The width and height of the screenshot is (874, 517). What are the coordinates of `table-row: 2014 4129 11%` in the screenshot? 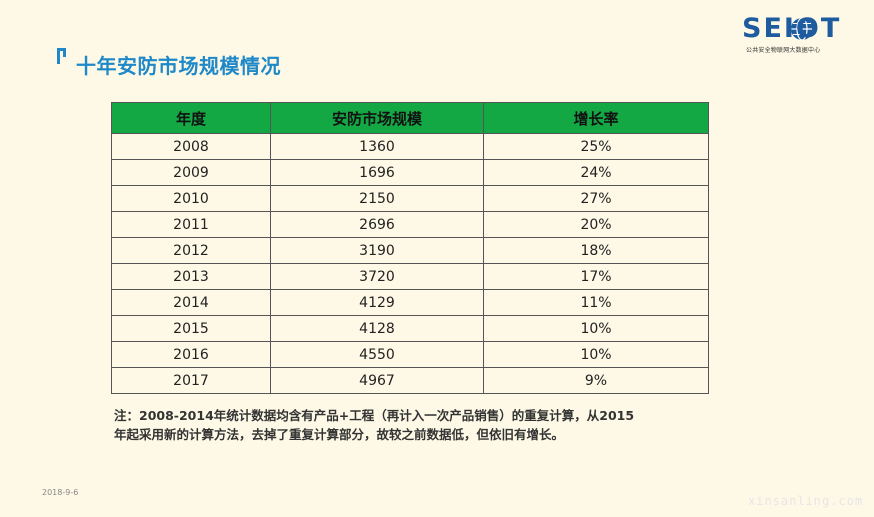 It's located at (410, 302).